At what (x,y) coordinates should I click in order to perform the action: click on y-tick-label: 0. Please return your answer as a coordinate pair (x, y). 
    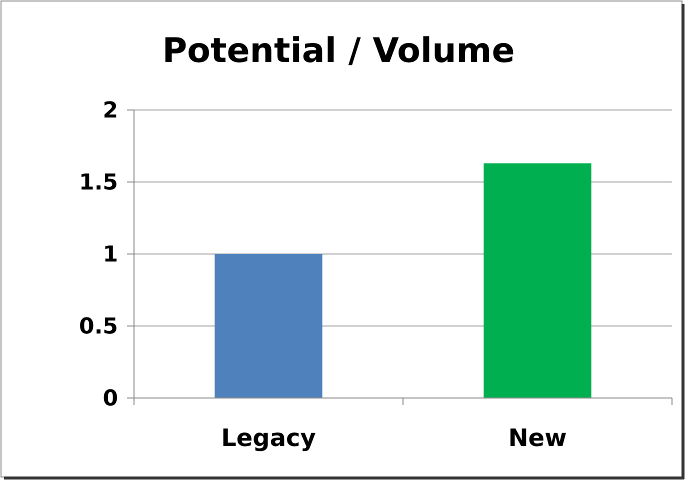
    Looking at the image, I should click on (110, 399).